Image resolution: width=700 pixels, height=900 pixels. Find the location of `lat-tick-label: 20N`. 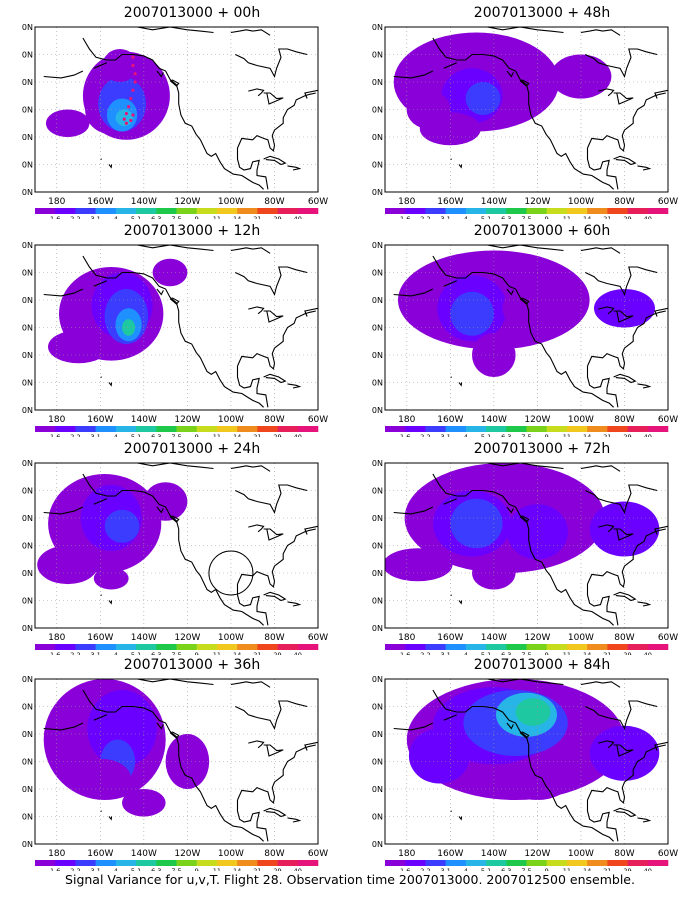

lat-tick-label: 20N is located at coordinates (27, 165).